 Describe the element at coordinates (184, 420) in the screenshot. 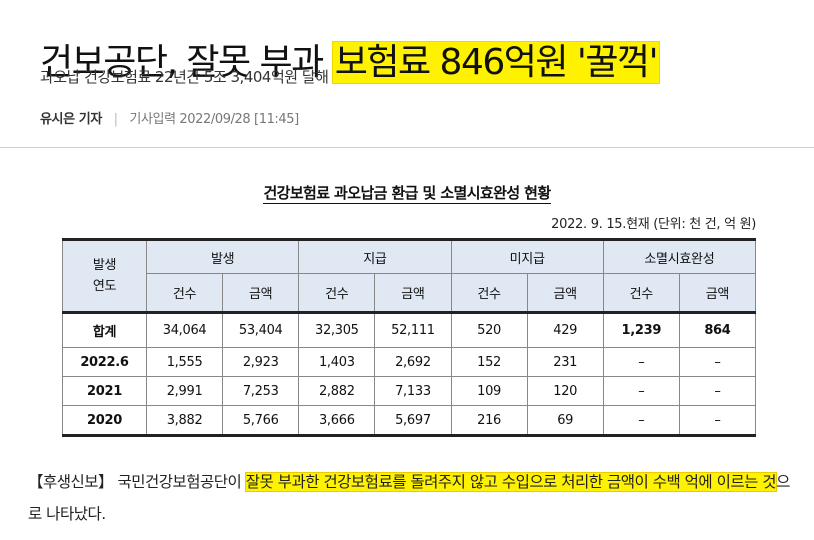

I see `table-cell: 3,882` at that location.